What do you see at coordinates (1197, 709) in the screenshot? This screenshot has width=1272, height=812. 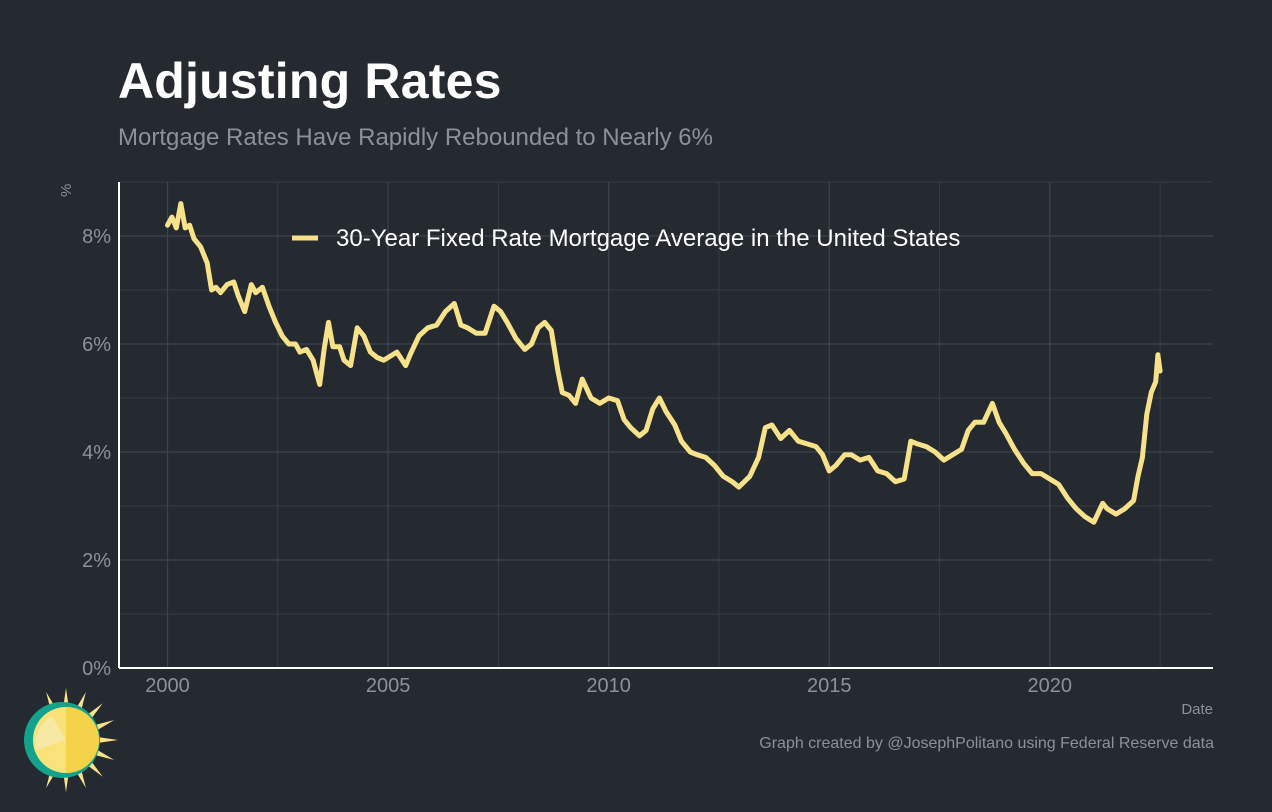 I see `x-axis-label: Date` at bounding box center [1197, 709].